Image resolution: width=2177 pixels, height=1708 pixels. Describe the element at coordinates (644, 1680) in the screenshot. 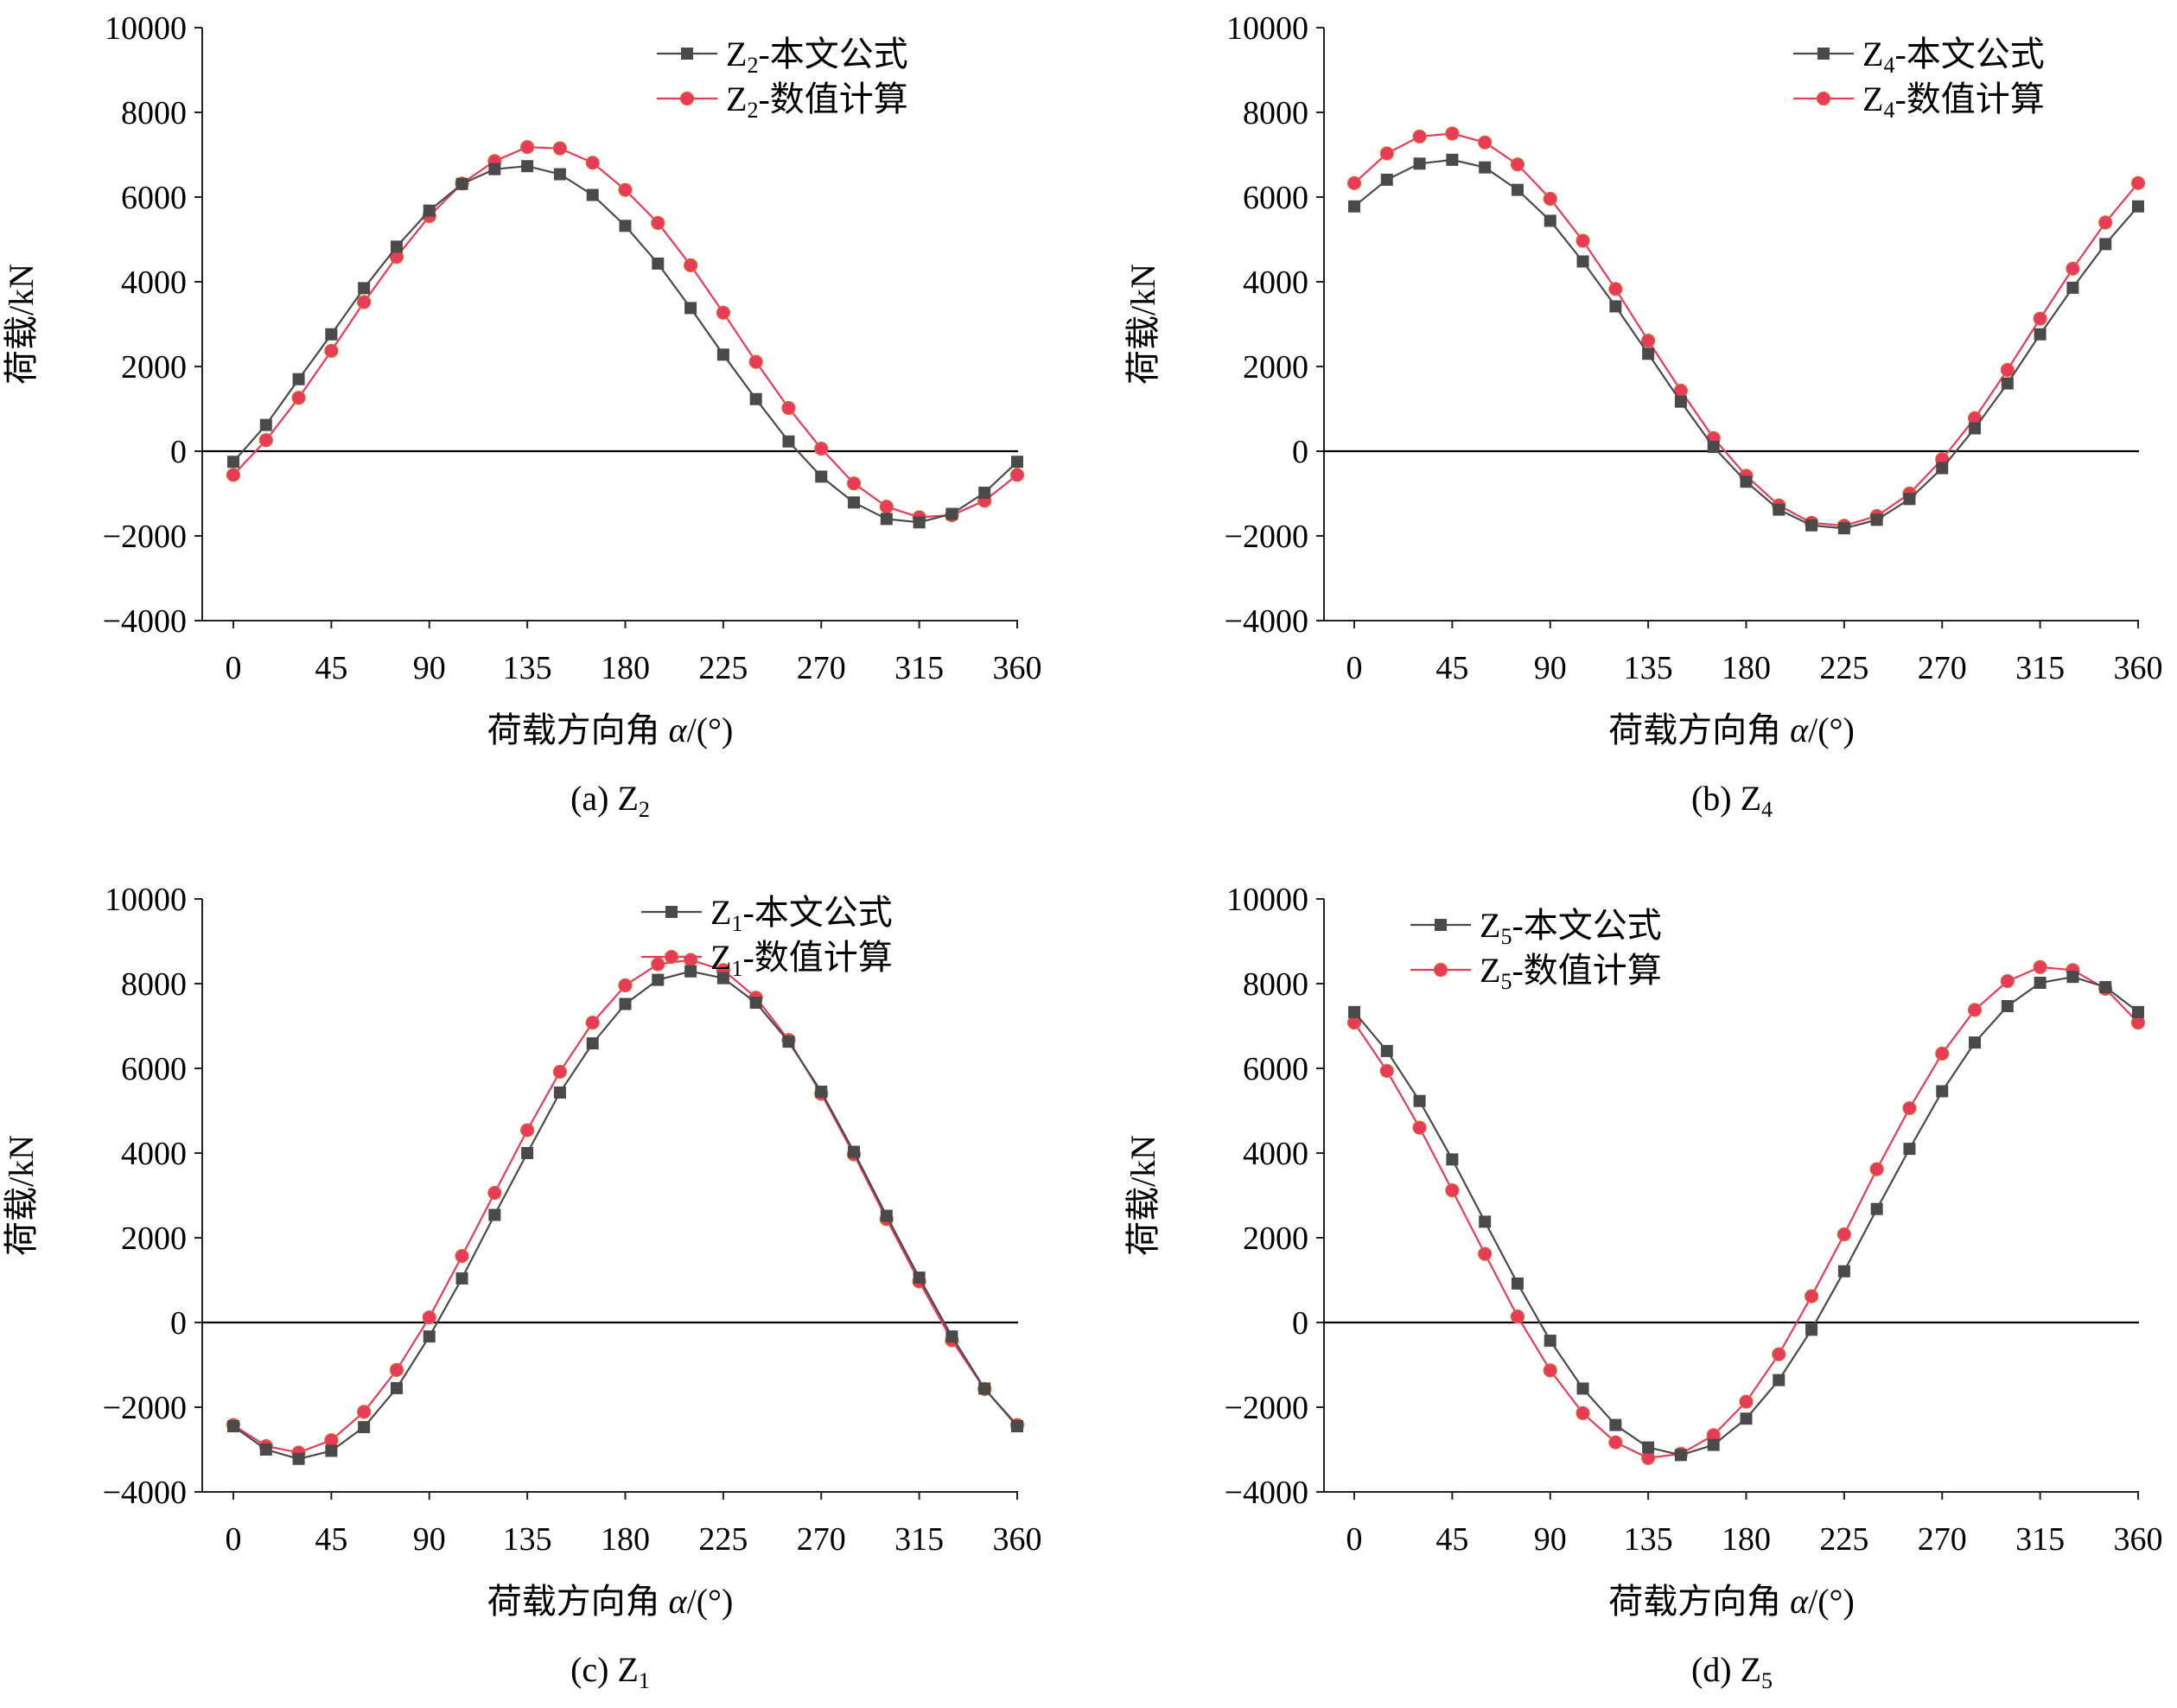

I see `panel-caption-subscript: 1` at that location.